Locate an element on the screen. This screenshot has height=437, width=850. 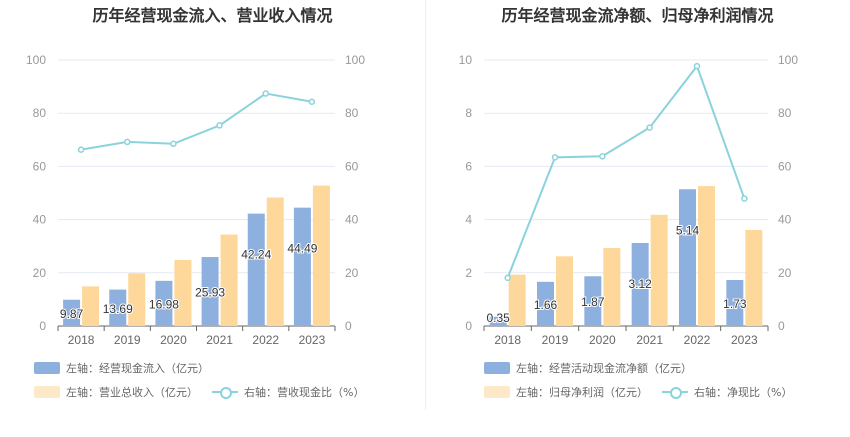
data-label-2019: 13.69 is located at coordinates (118, 309).